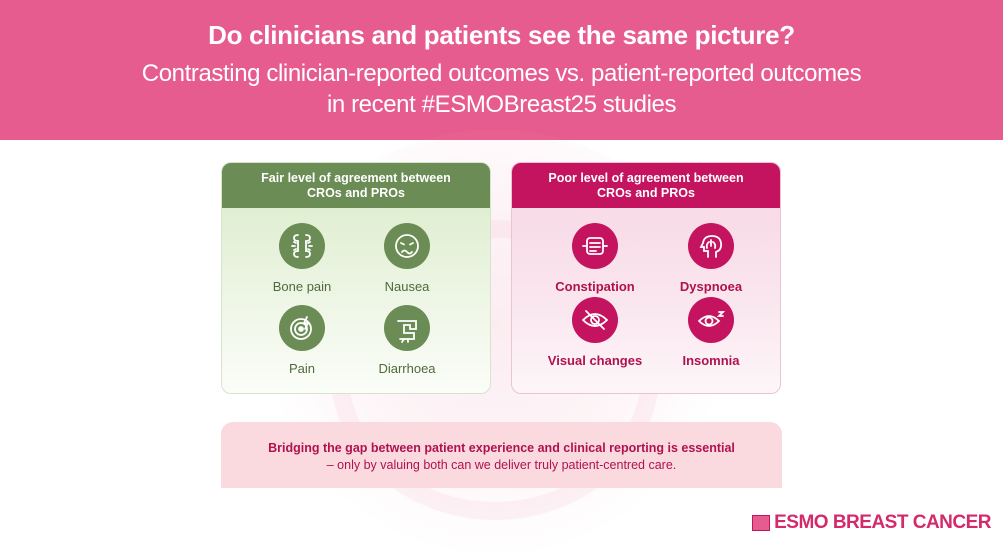  What do you see at coordinates (407, 286) in the screenshot?
I see `nausea-label: Nausea` at bounding box center [407, 286].